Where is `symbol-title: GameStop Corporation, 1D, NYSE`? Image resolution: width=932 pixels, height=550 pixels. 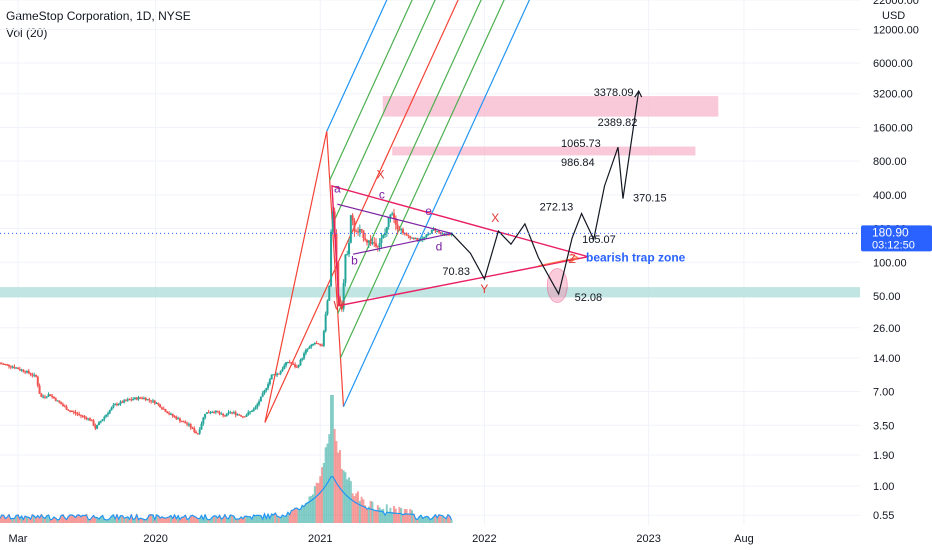
symbol-title: GameStop Corporation, 1D, NYSE is located at coordinates (98, 16).